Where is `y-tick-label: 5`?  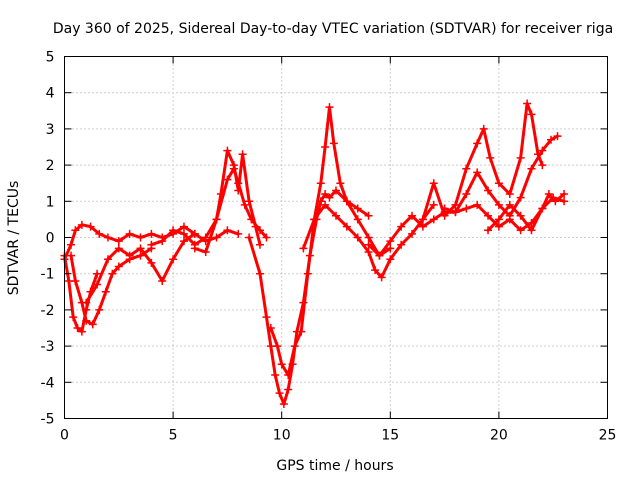 y-tick-label: 5 is located at coordinates (50, 58).